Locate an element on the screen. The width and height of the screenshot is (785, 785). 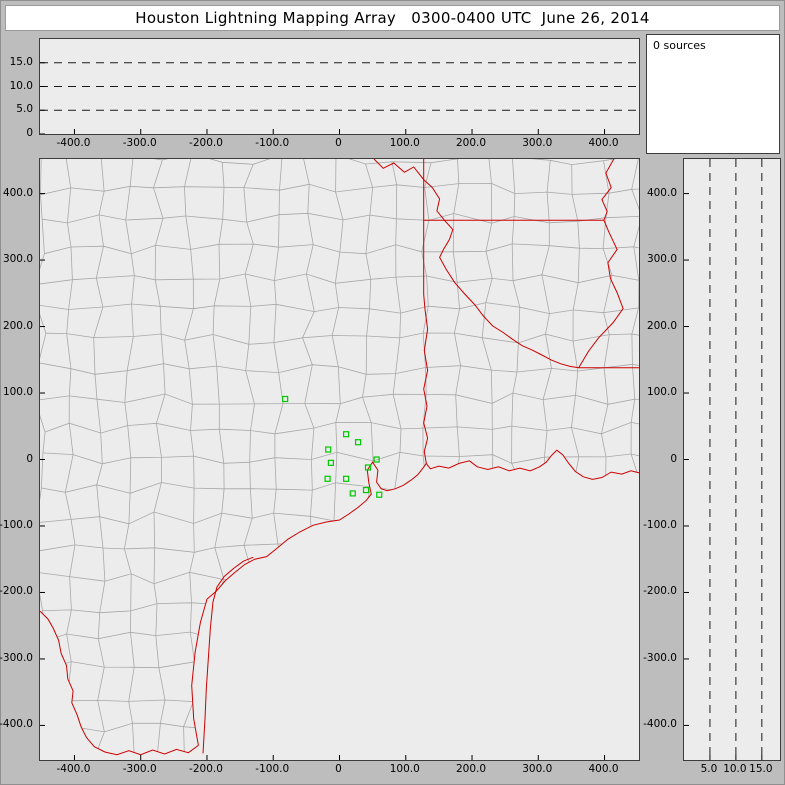
altitude-axis-labels-side: 5.0 10.0 15.0 is located at coordinates (731, 769).